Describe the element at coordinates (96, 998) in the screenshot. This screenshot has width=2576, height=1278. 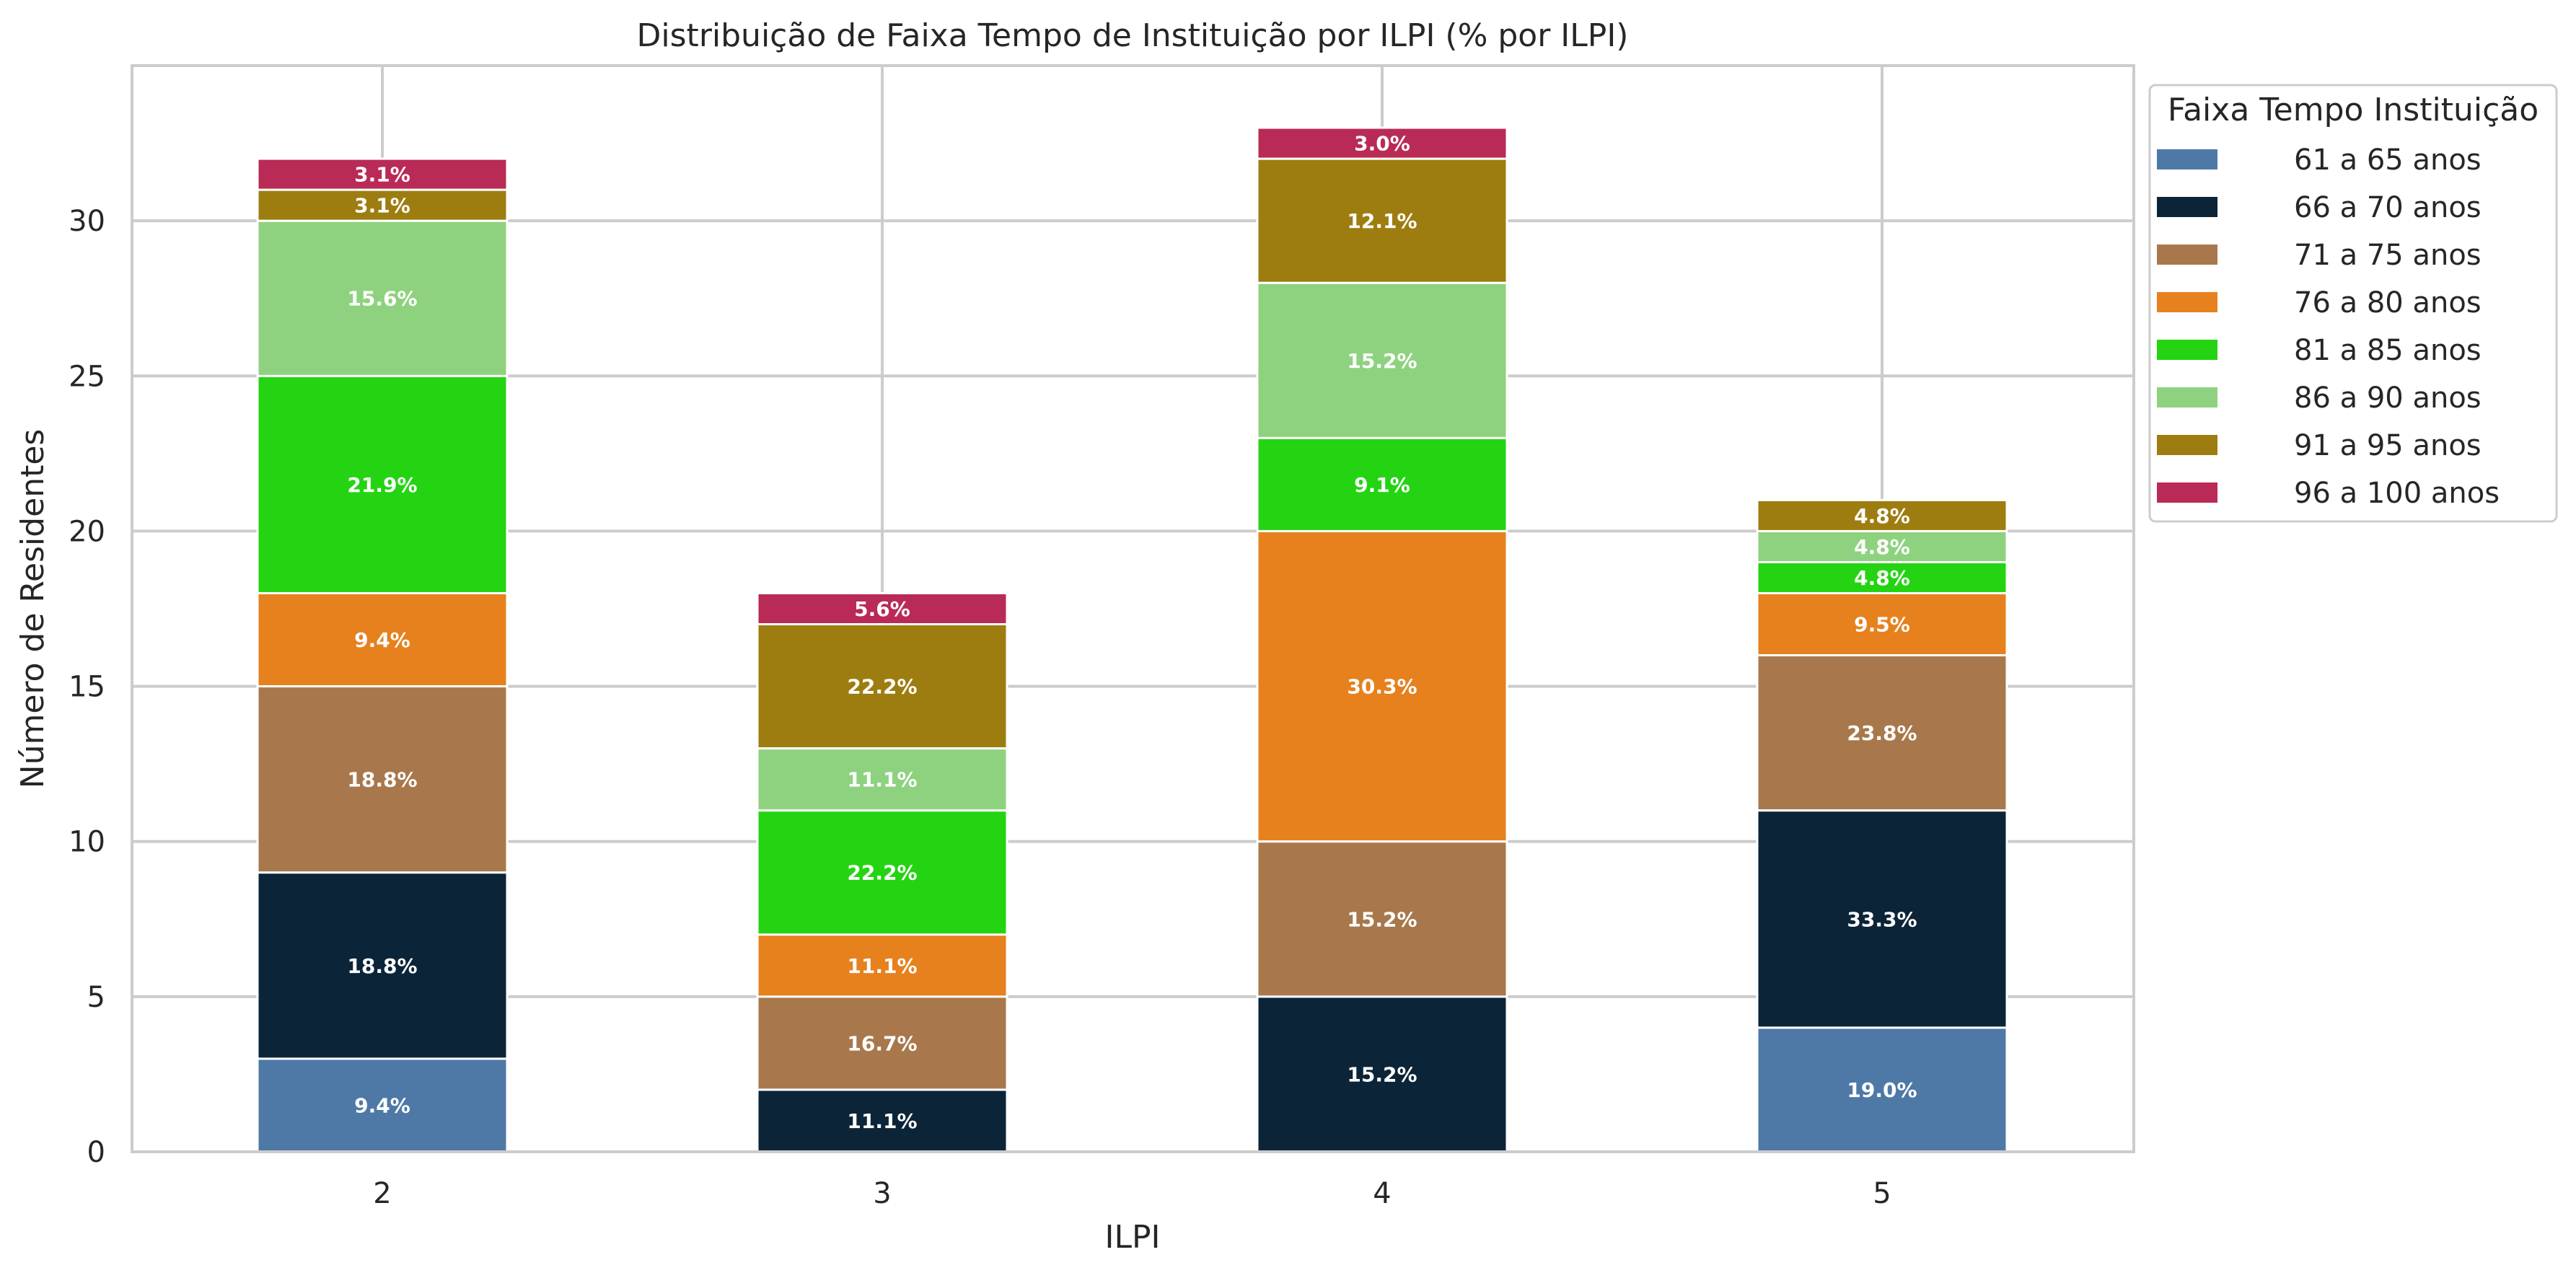
I see `y-tick-label: 5` at that location.